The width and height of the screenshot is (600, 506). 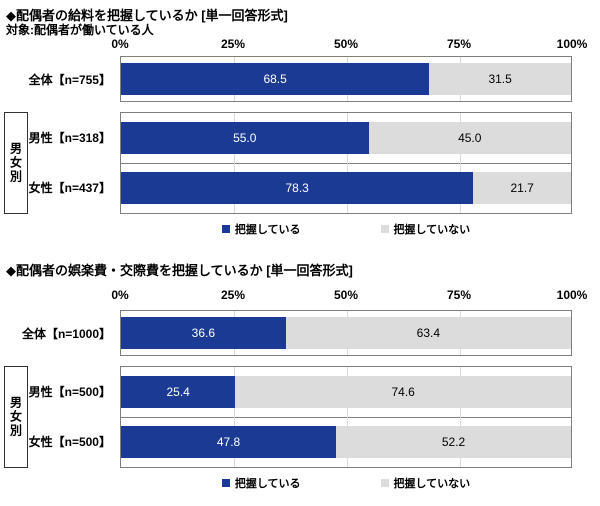 I want to click on chart2-tick-0: 0%, so click(x=120, y=295).